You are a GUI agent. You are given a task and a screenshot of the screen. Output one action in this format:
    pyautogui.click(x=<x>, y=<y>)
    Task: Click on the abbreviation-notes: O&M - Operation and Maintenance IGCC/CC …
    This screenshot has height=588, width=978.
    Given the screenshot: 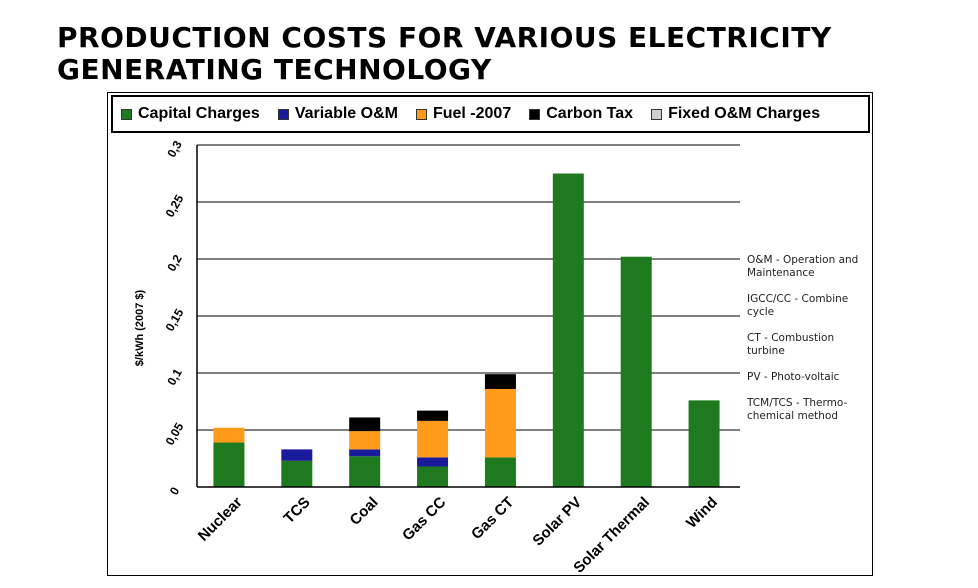 What is the action you would take?
    pyautogui.click(x=807, y=345)
    